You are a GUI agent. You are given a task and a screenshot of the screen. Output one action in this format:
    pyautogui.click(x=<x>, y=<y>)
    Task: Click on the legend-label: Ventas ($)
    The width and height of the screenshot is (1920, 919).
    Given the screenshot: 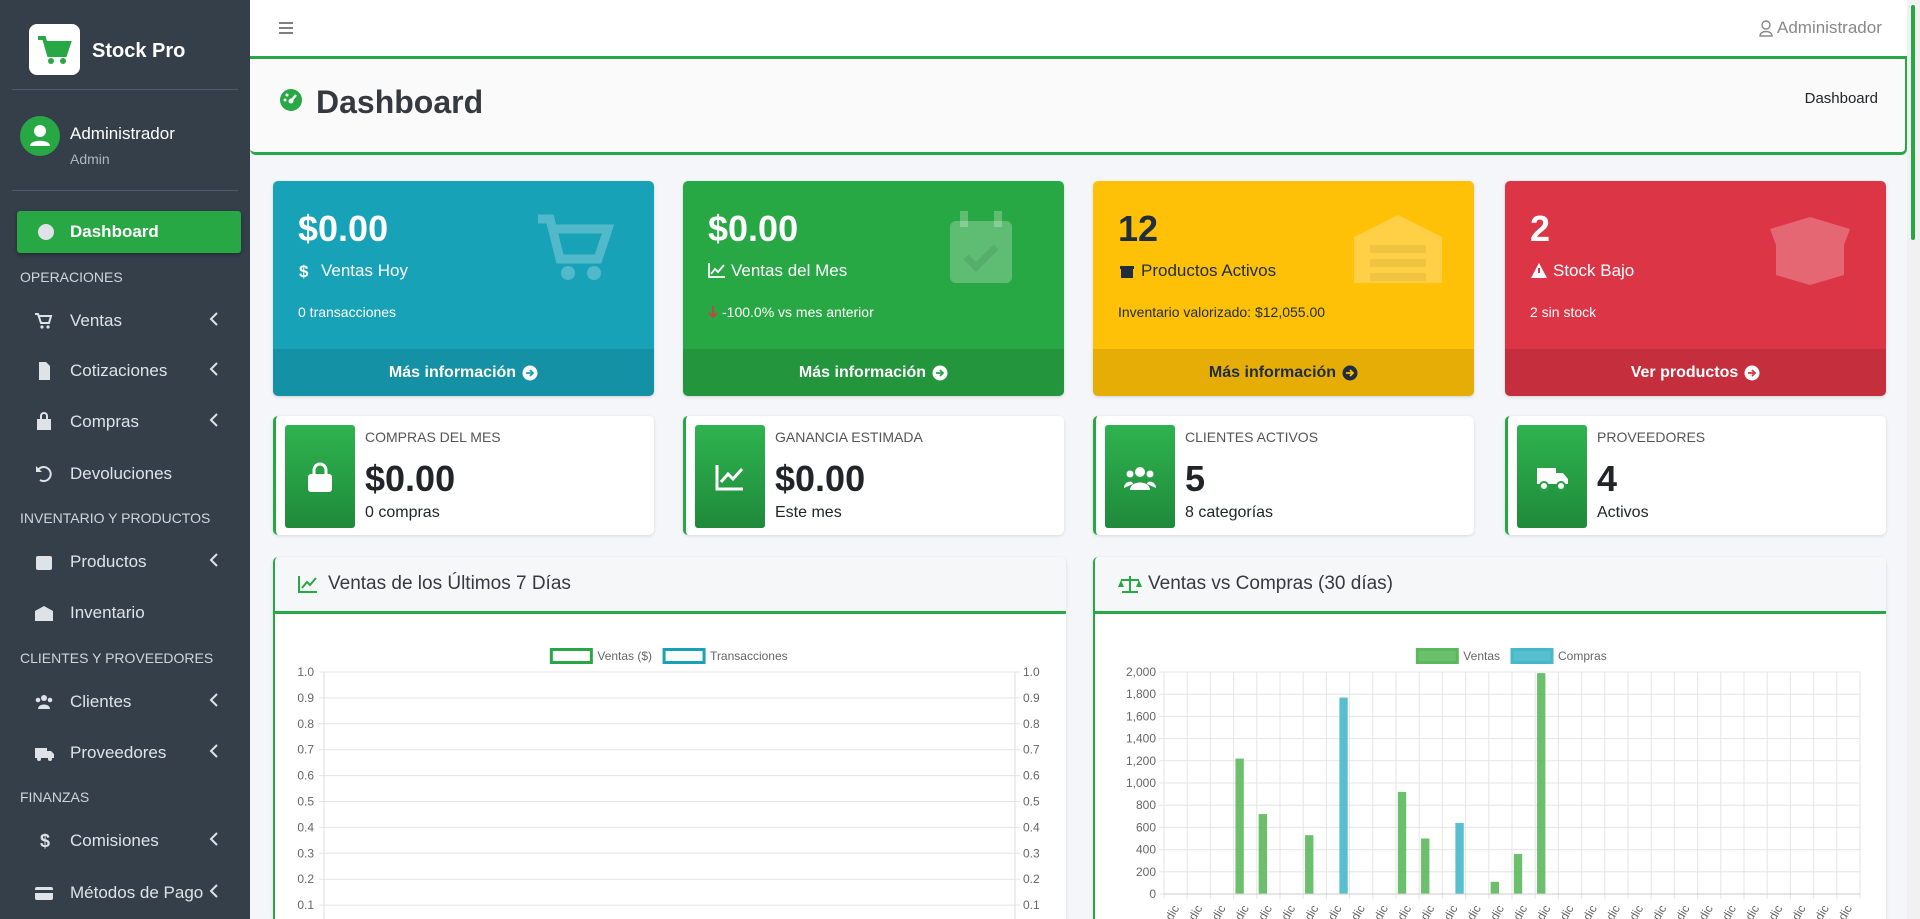 What is the action you would take?
    pyautogui.click(x=624, y=656)
    